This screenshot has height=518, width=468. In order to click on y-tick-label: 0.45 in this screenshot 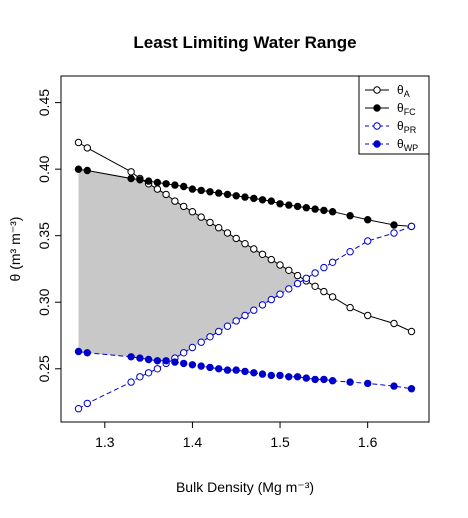, I will do `click(44, 102)`.